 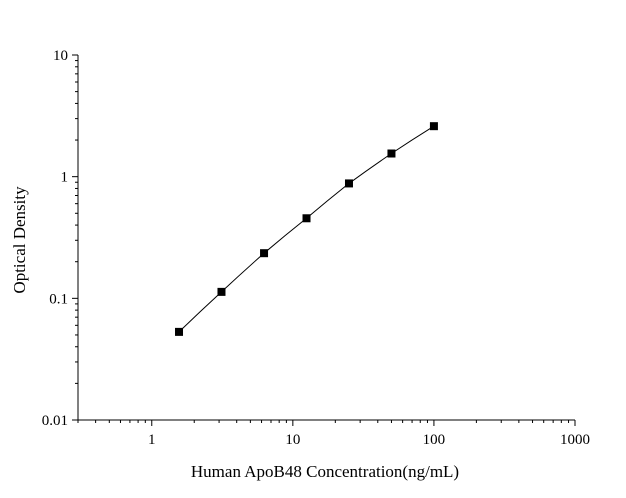 What do you see at coordinates (19, 240) in the screenshot?
I see `y-axis-title: Optical Density` at bounding box center [19, 240].